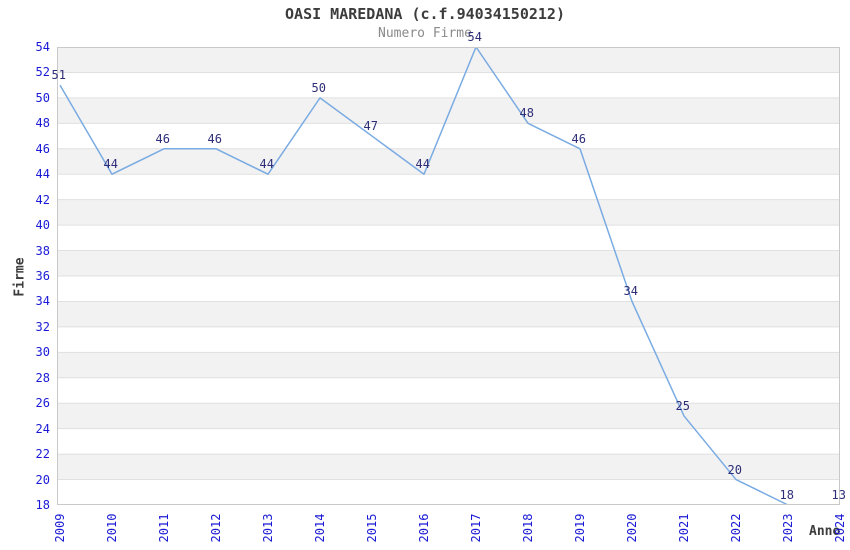 The image size is (850, 550). I want to click on x-tick-label: 2017, so click(476, 528).